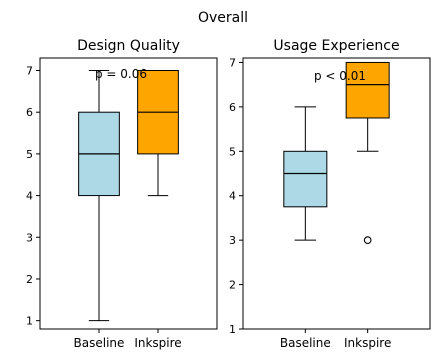 This screenshot has height=356, width=433. I want to click on p-value-annotation: p < 0.01, so click(340, 76).